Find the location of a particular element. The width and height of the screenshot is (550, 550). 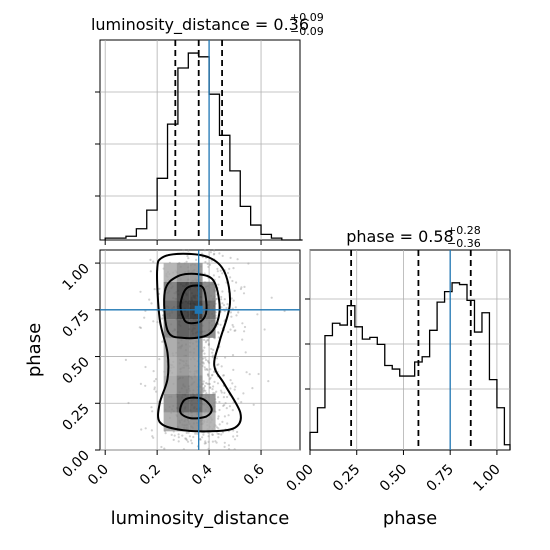

contour-middle is located at coordinates (192, 306).